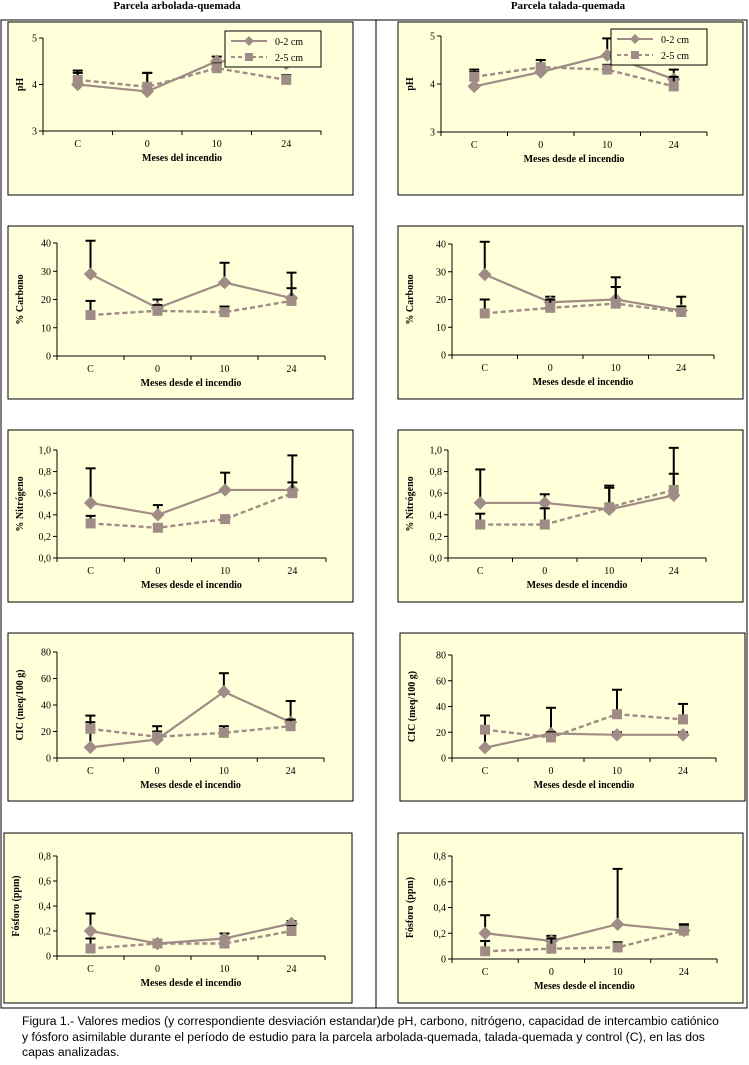  I want to click on chart-panel-carbono-talada, so click(570, 312).